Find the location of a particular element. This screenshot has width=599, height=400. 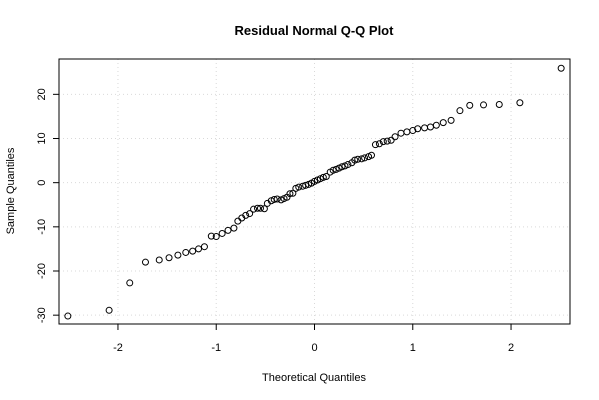

x-axis-label: Theoretical Quantiles is located at coordinates (314, 378).